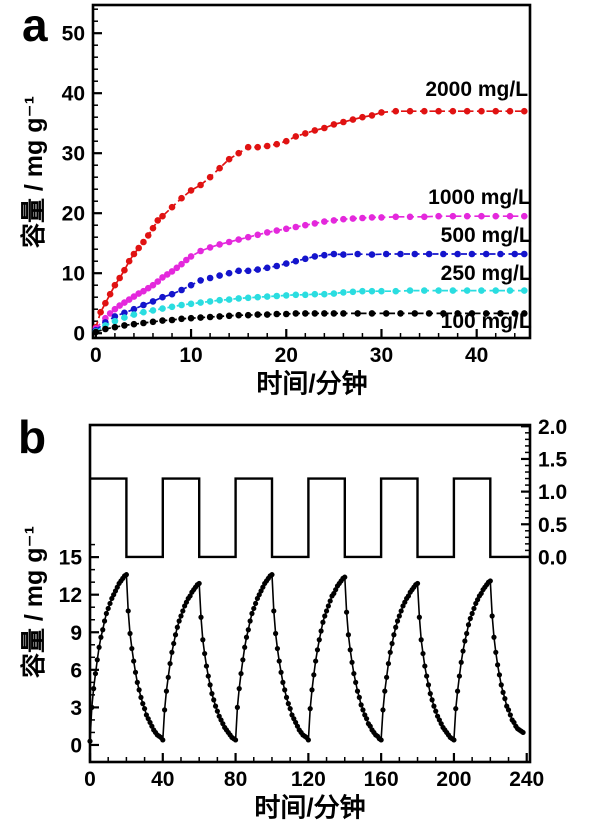  Describe the element at coordinates (552, 492) in the screenshot. I see `y-tick-label: 1.0` at that location.